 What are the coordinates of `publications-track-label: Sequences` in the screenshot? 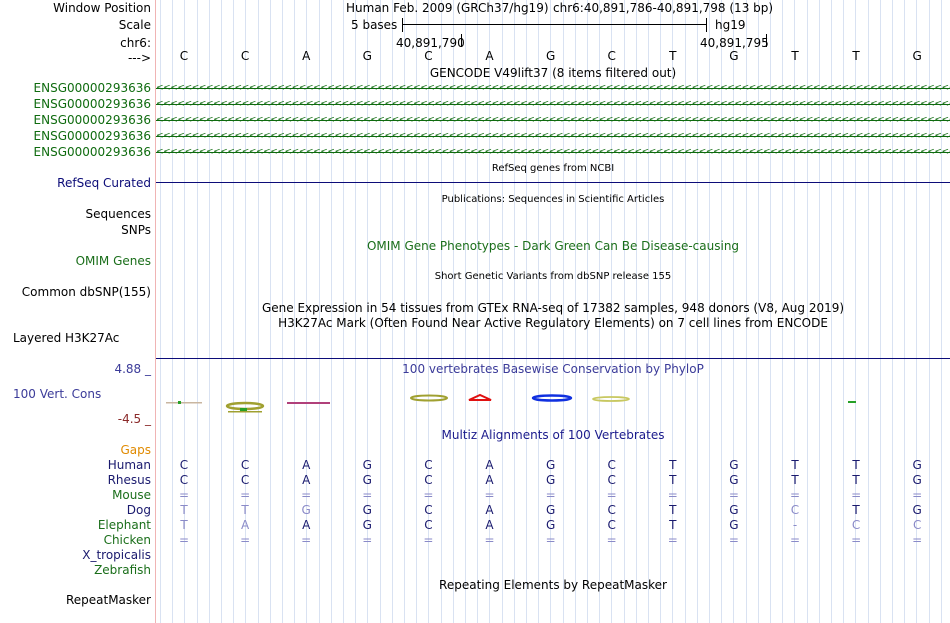 It's located at (118, 214).